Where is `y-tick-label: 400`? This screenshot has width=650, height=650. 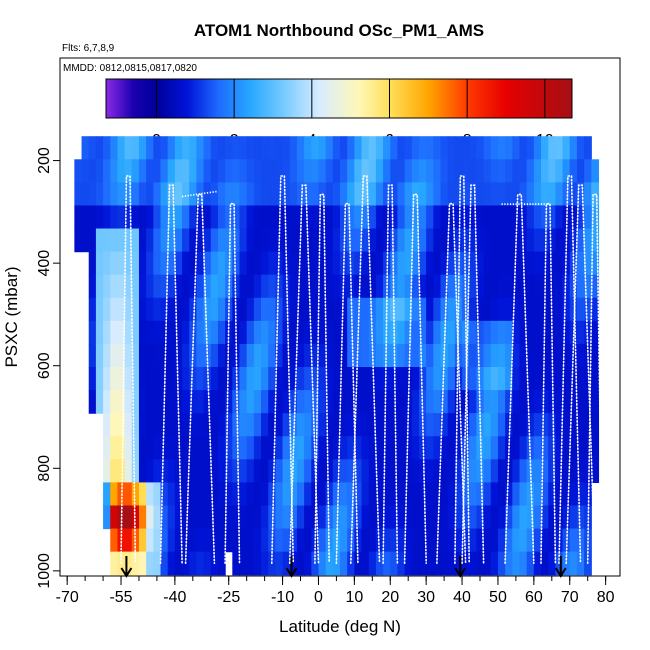 y-tick-label: 400 is located at coordinates (44, 263).